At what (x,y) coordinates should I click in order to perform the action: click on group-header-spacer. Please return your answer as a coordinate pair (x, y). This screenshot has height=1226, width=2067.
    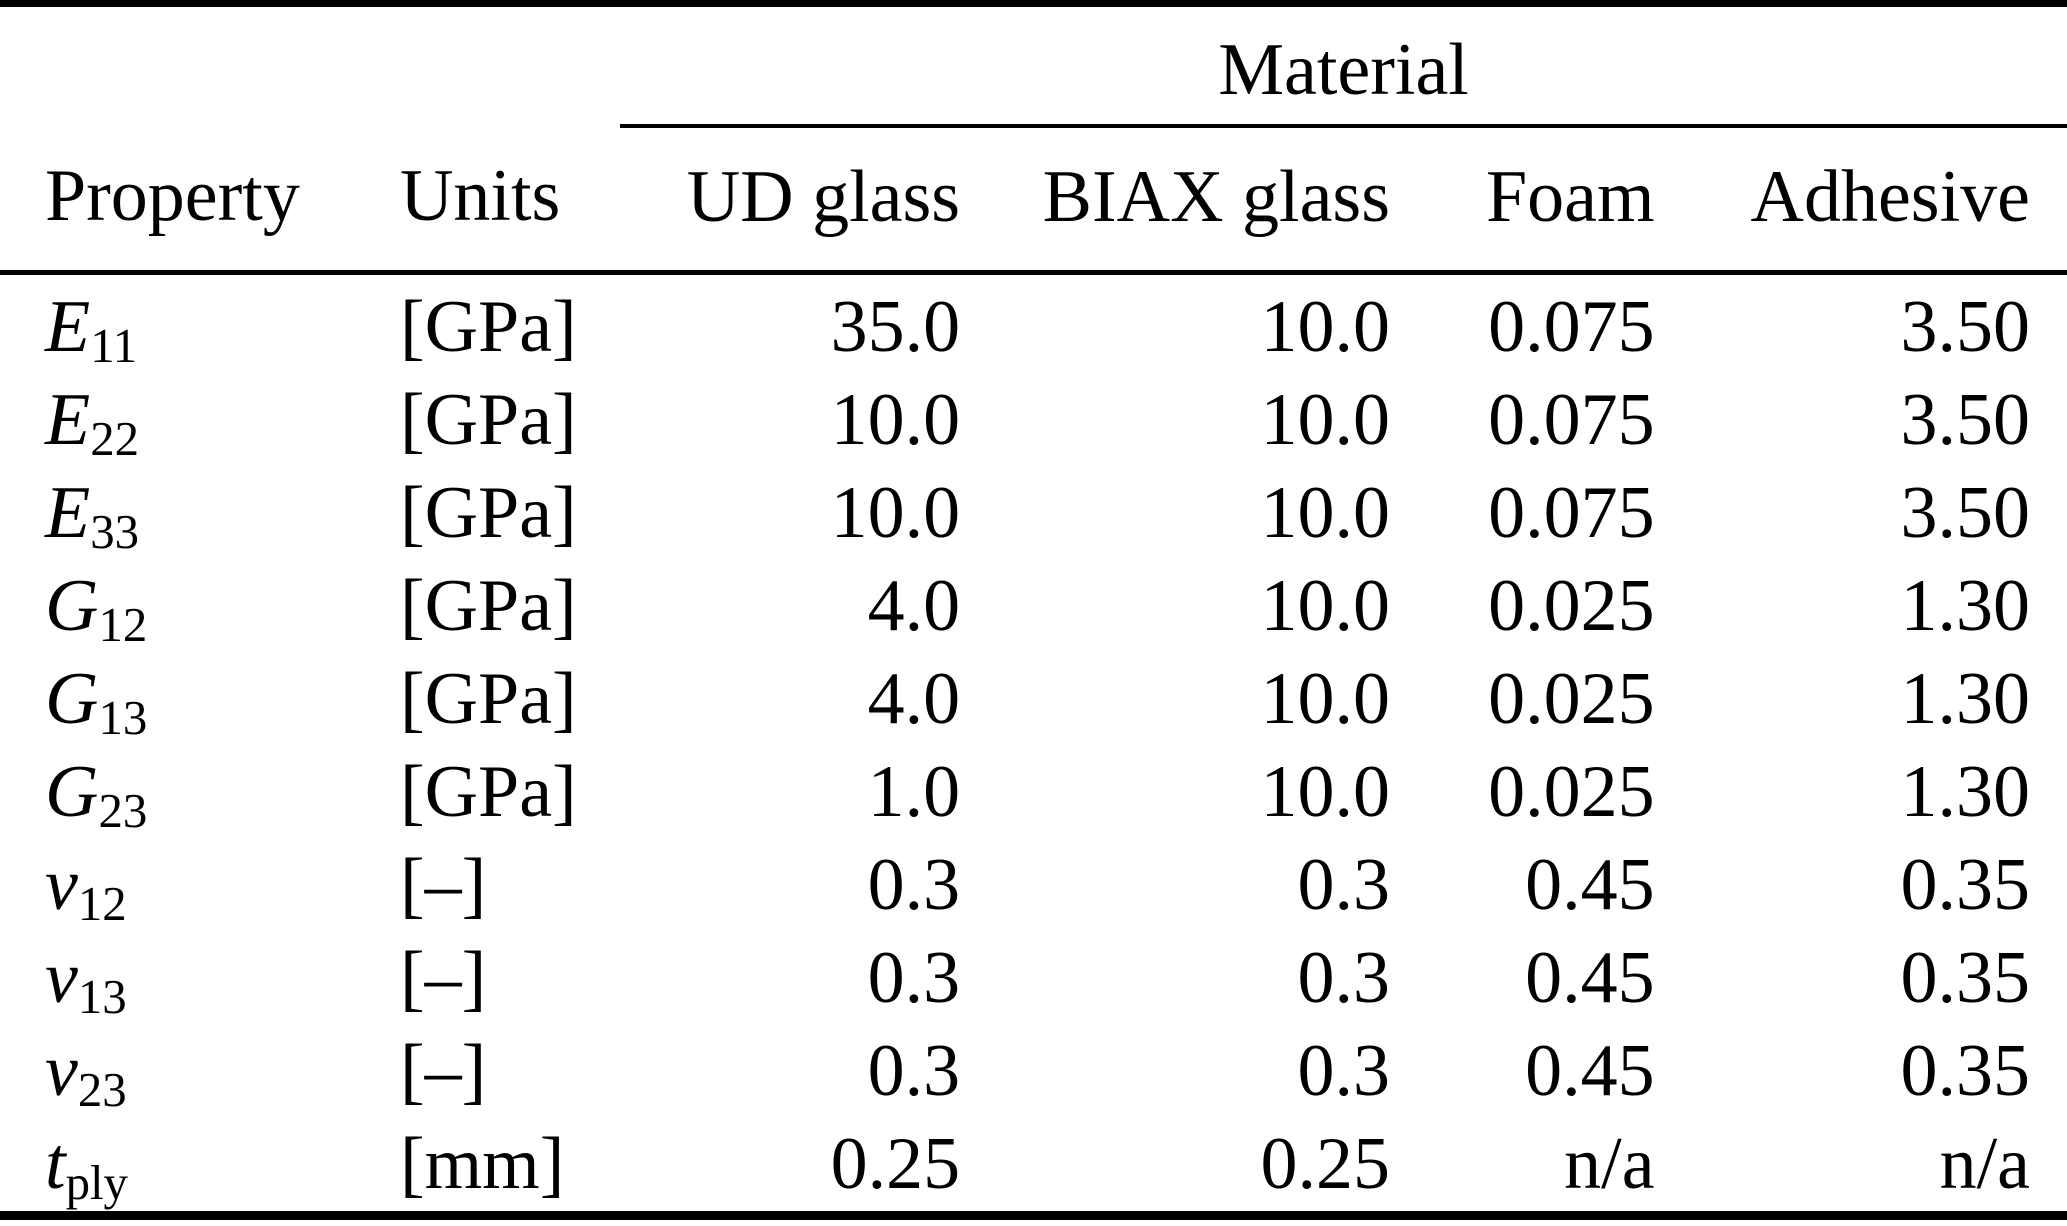
    Looking at the image, I should click on (310, 65).